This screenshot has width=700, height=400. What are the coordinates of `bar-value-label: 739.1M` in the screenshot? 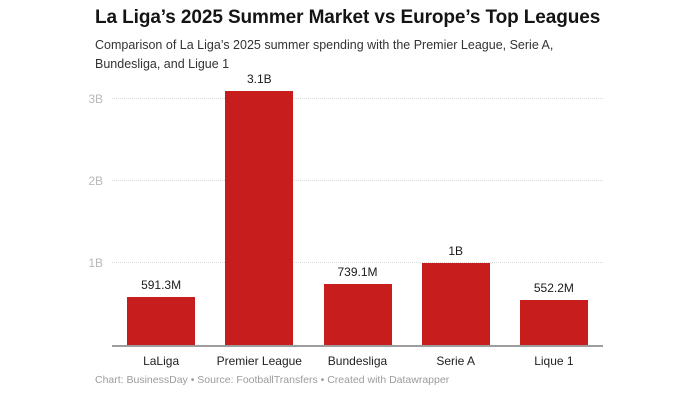 It's located at (357, 272).